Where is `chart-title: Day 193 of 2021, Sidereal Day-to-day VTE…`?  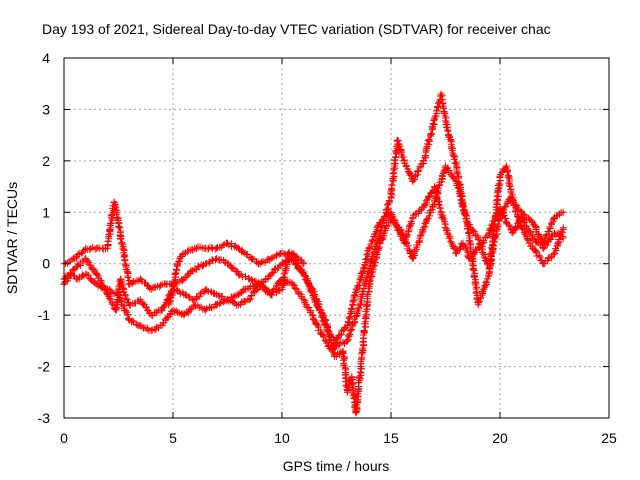
chart-title: Day 193 of 2021, Sidereal Day-to-day VTE… is located at coordinates (296, 29).